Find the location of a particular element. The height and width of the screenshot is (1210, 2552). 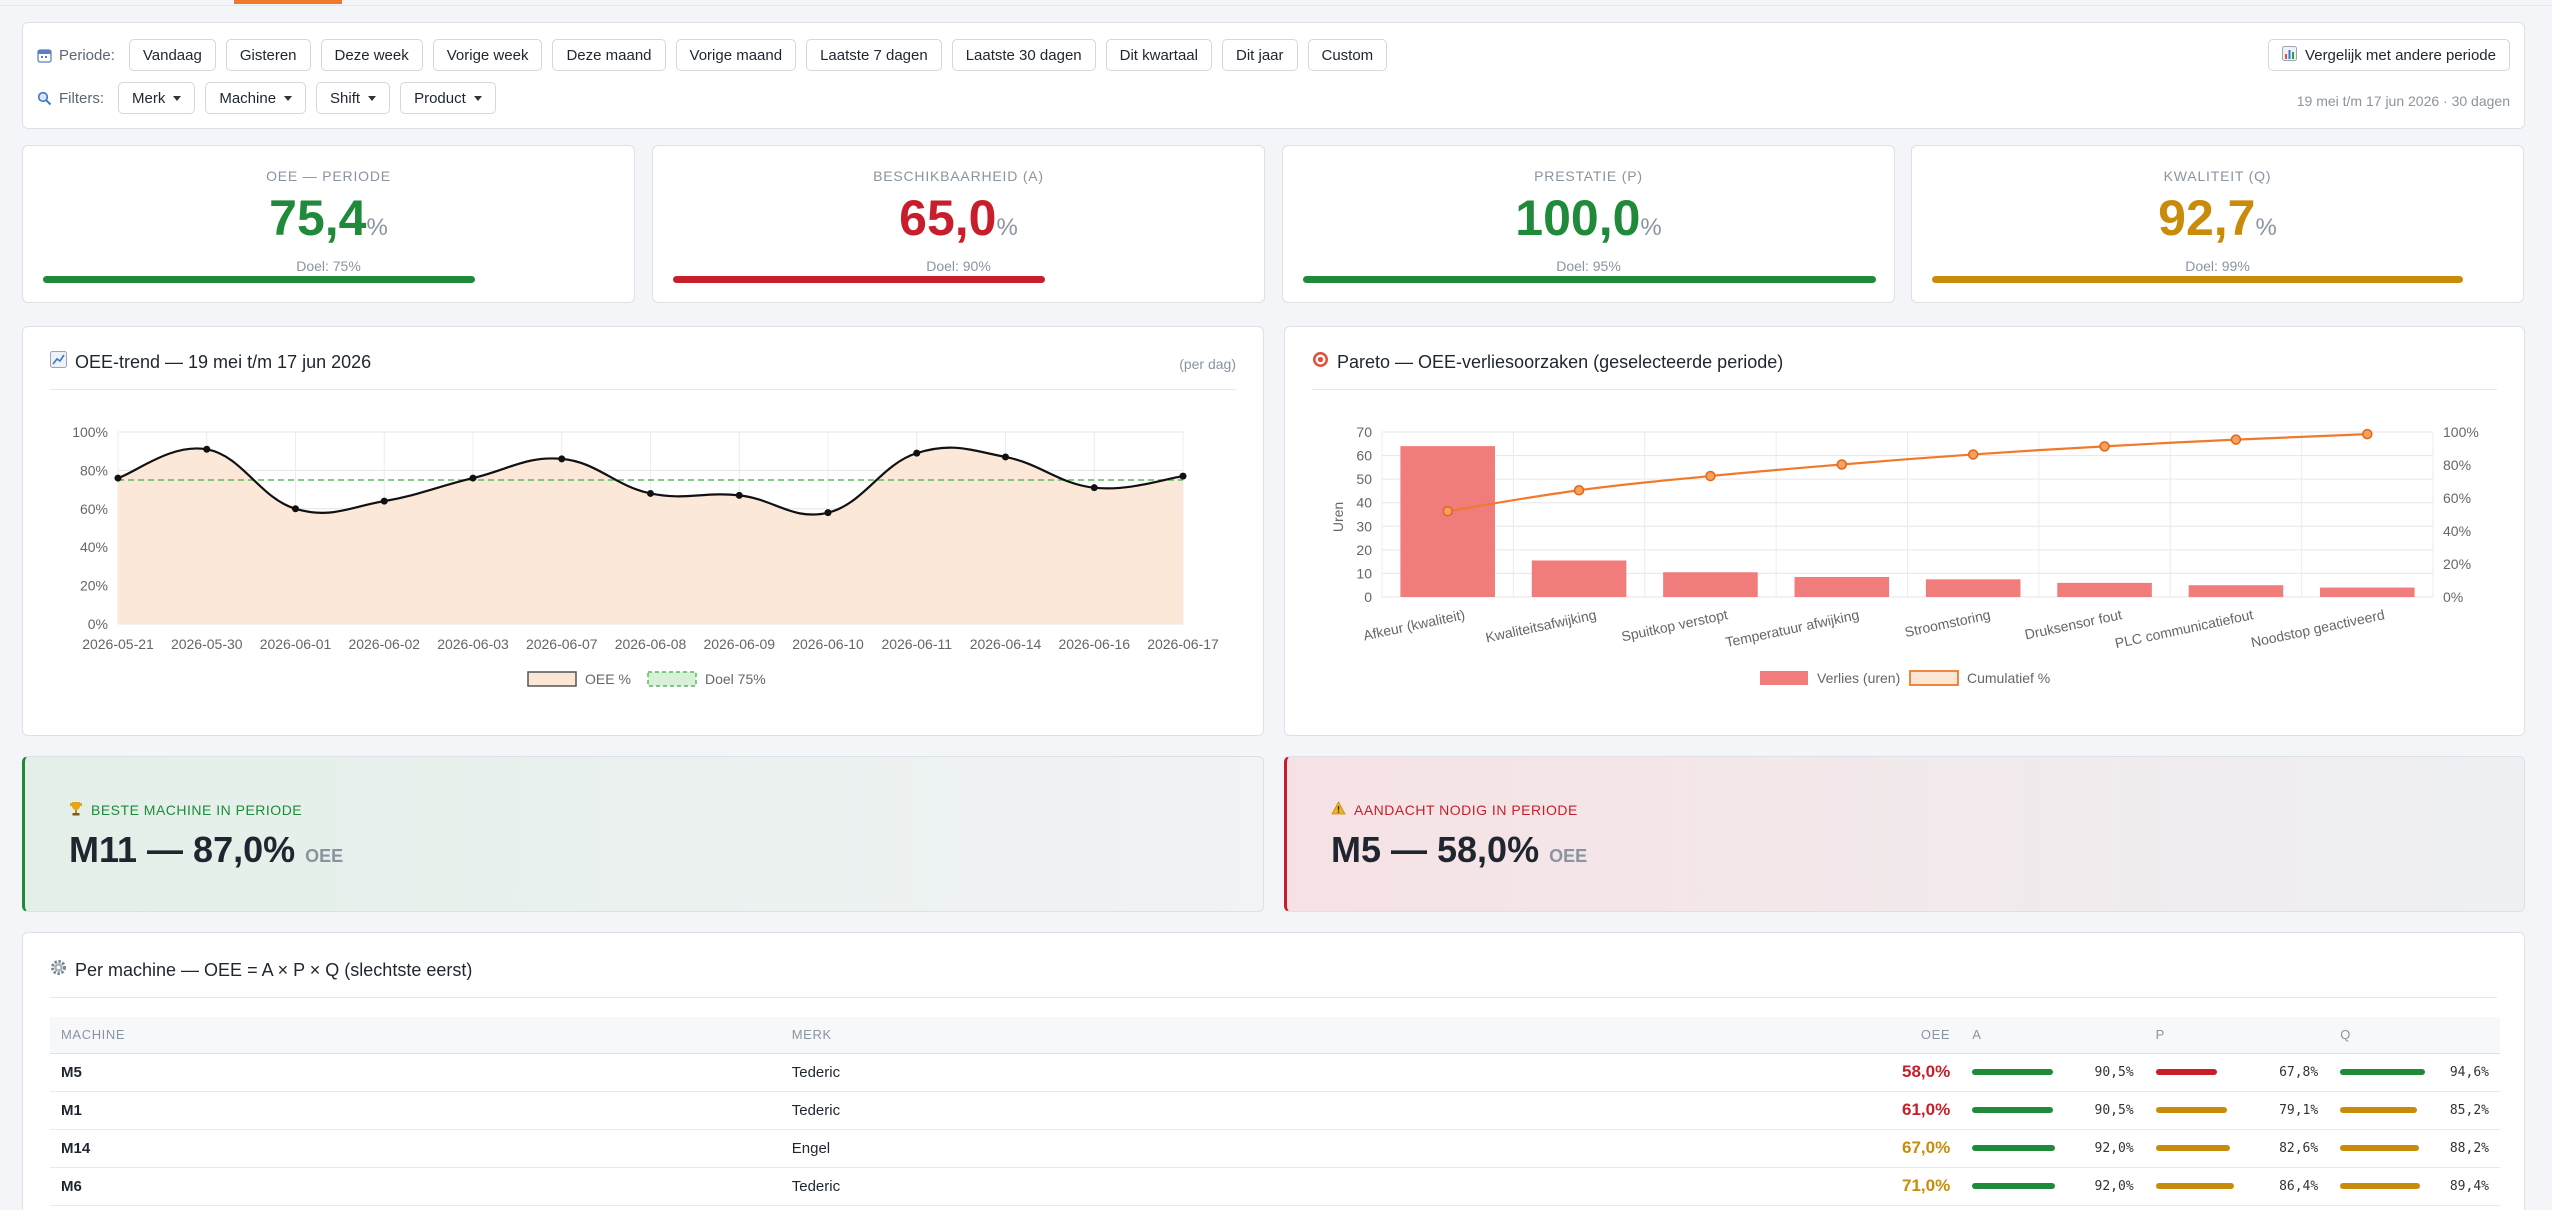

period-button-3: Vorige week is located at coordinates (487, 55).